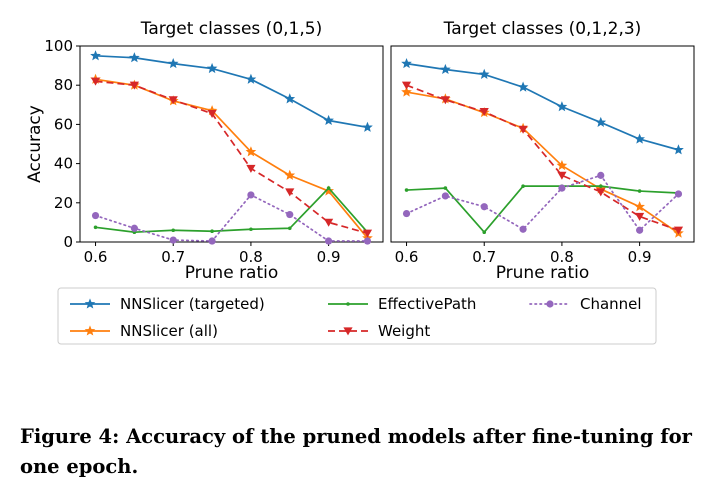 This screenshot has width=708, height=486. What do you see at coordinates (427, 304) in the screenshot?
I see `legend-label: EffectivePath` at bounding box center [427, 304].